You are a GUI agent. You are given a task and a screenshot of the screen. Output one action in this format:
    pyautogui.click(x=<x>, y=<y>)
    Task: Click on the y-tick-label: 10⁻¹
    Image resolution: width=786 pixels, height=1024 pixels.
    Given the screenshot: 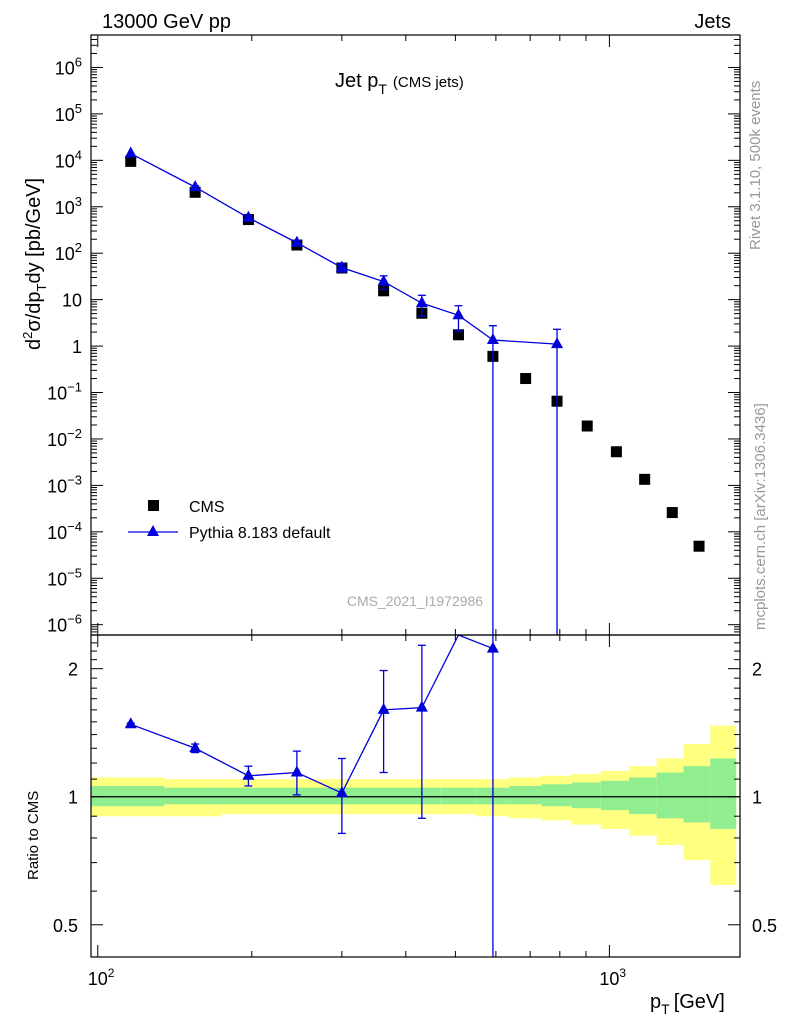 What is the action you would take?
    pyautogui.click(x=64, y=392)
    